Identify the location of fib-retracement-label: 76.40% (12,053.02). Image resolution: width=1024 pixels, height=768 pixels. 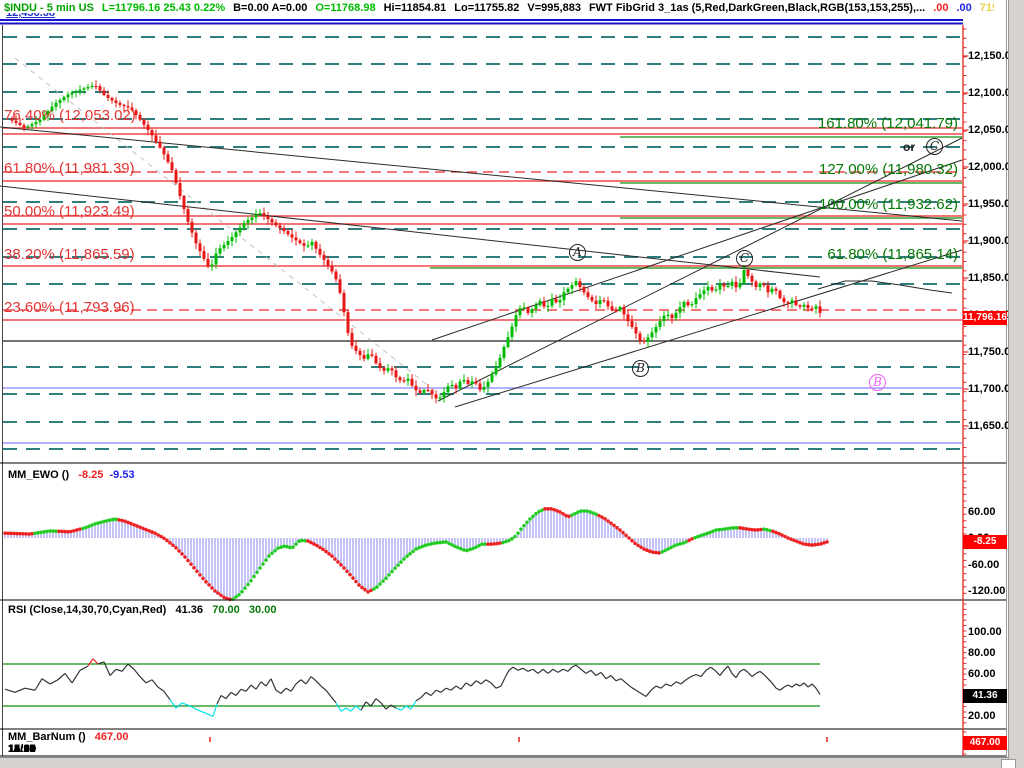
(70, 115).